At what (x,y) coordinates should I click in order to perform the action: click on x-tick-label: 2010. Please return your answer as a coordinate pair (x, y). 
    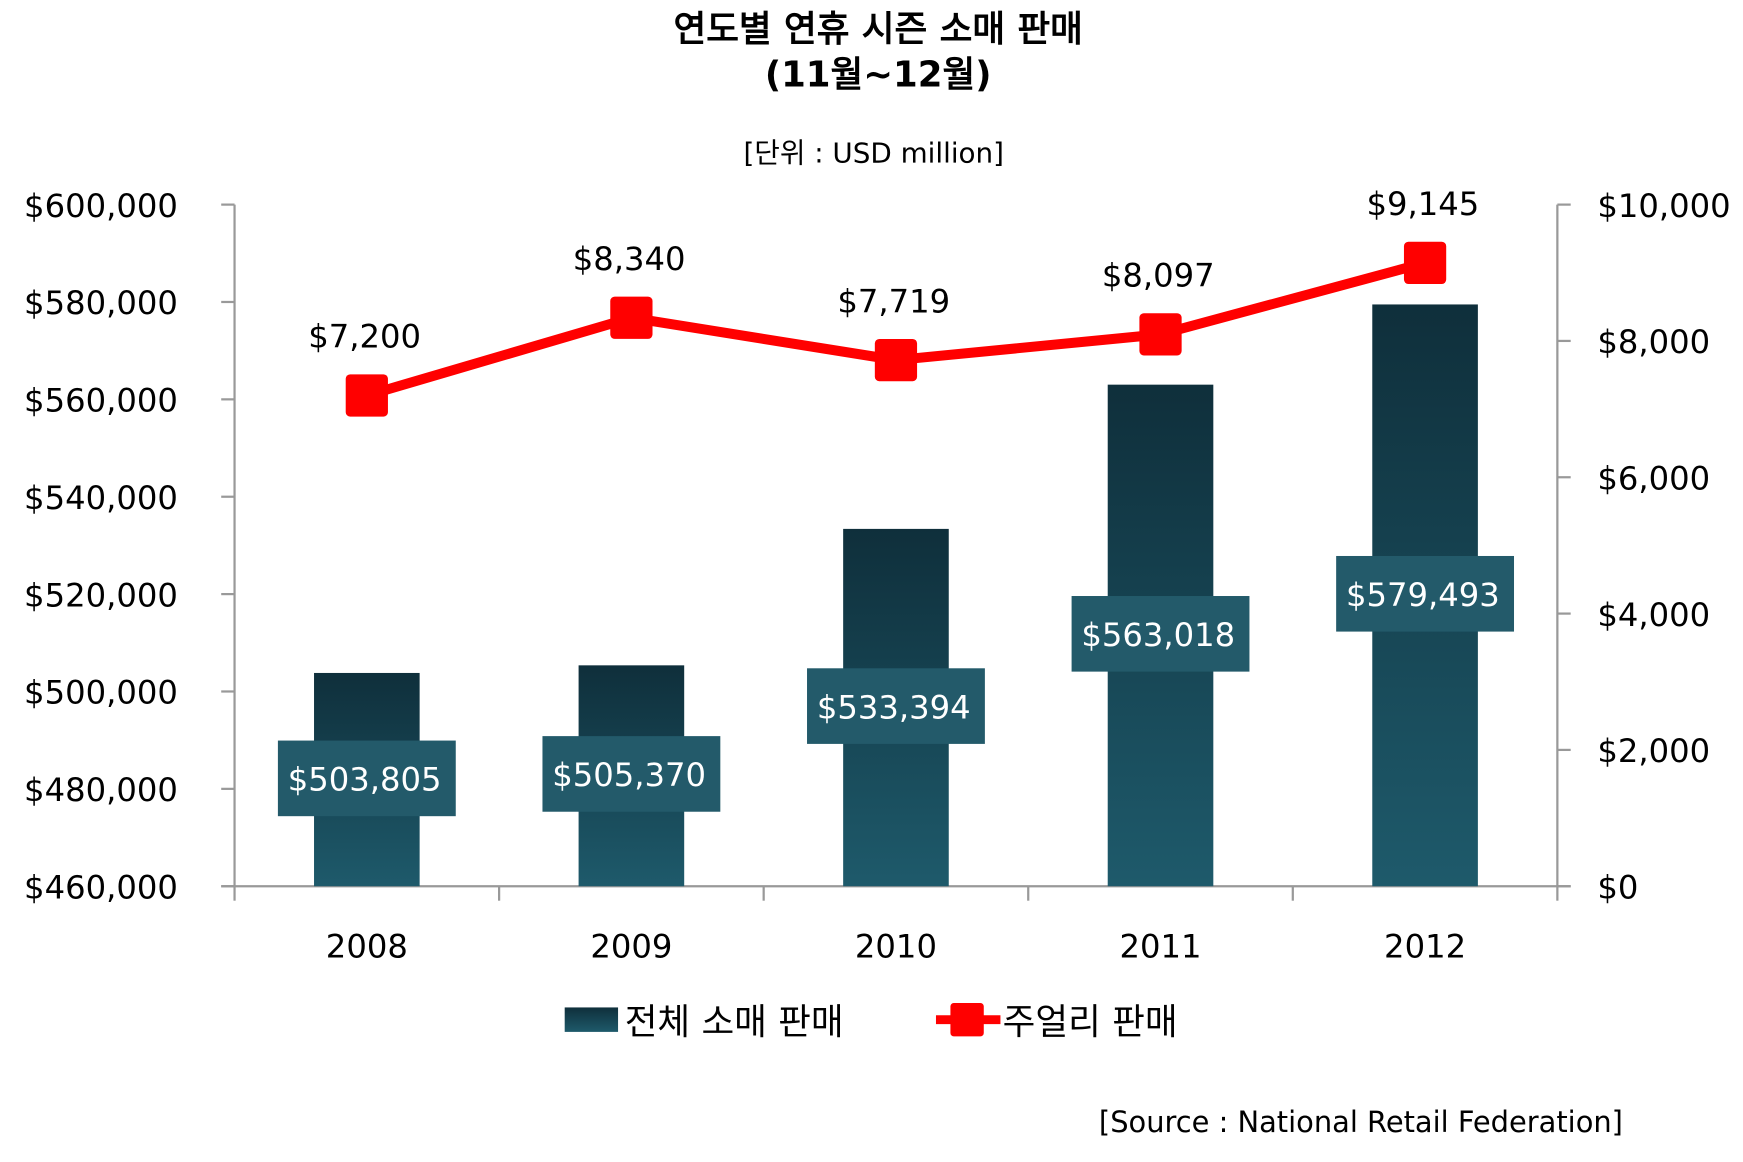
    Looking at the image, I should click on (896, 946).